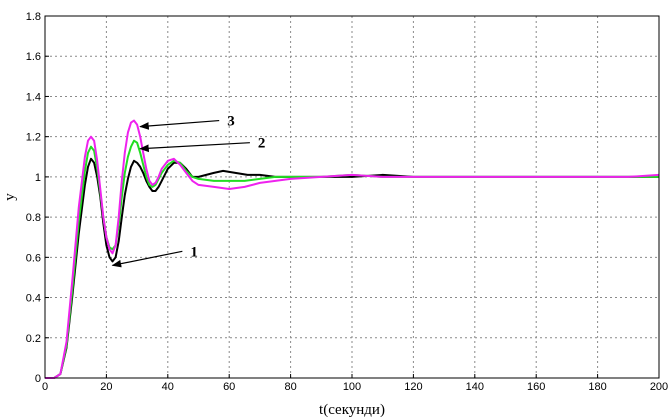 The height and width of the screenshot is (418, 669). What do you see at coordinates (659, 387) in the screenshot?
I see `x-tick-label: 200` at bounding box center [659, 387].